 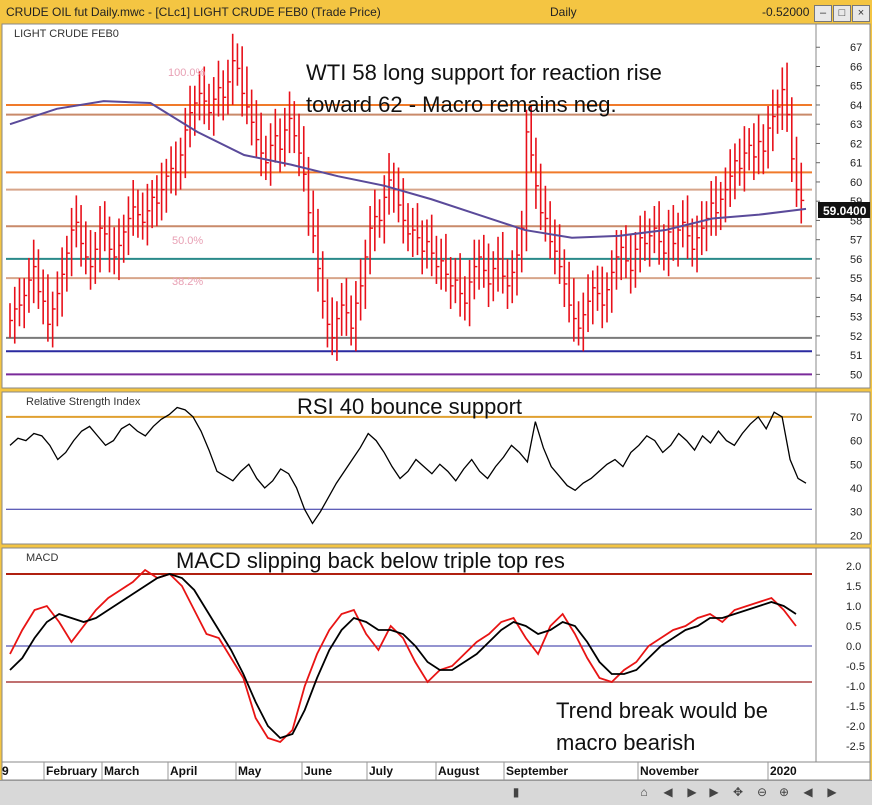 I want to click on price-tick-label: 62, so click(x=856, y=144).